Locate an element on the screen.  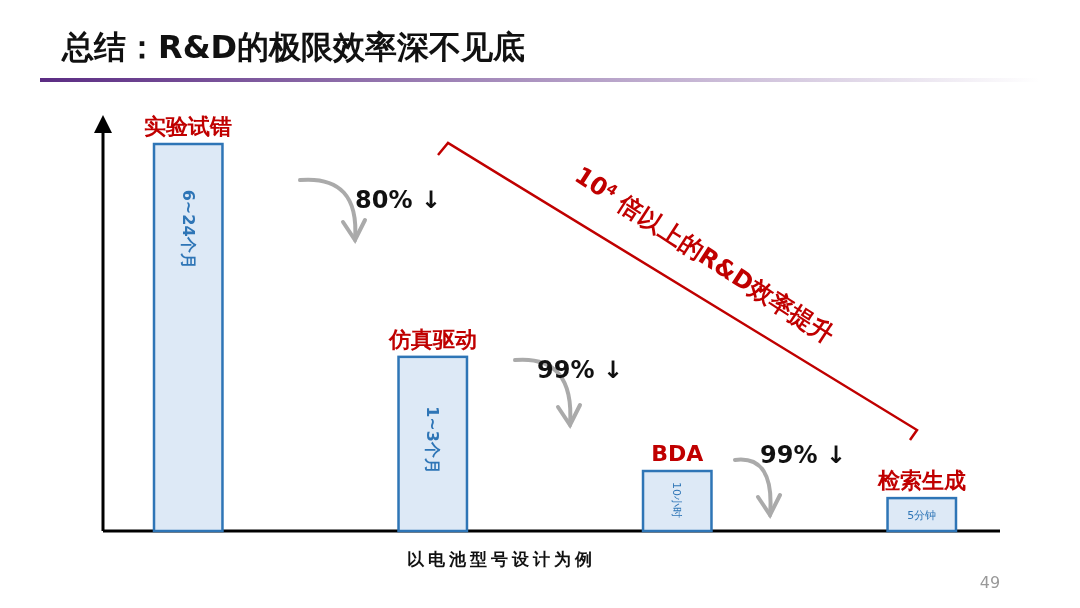
x-tick-label: BDA is located at coordinates (677, 454).